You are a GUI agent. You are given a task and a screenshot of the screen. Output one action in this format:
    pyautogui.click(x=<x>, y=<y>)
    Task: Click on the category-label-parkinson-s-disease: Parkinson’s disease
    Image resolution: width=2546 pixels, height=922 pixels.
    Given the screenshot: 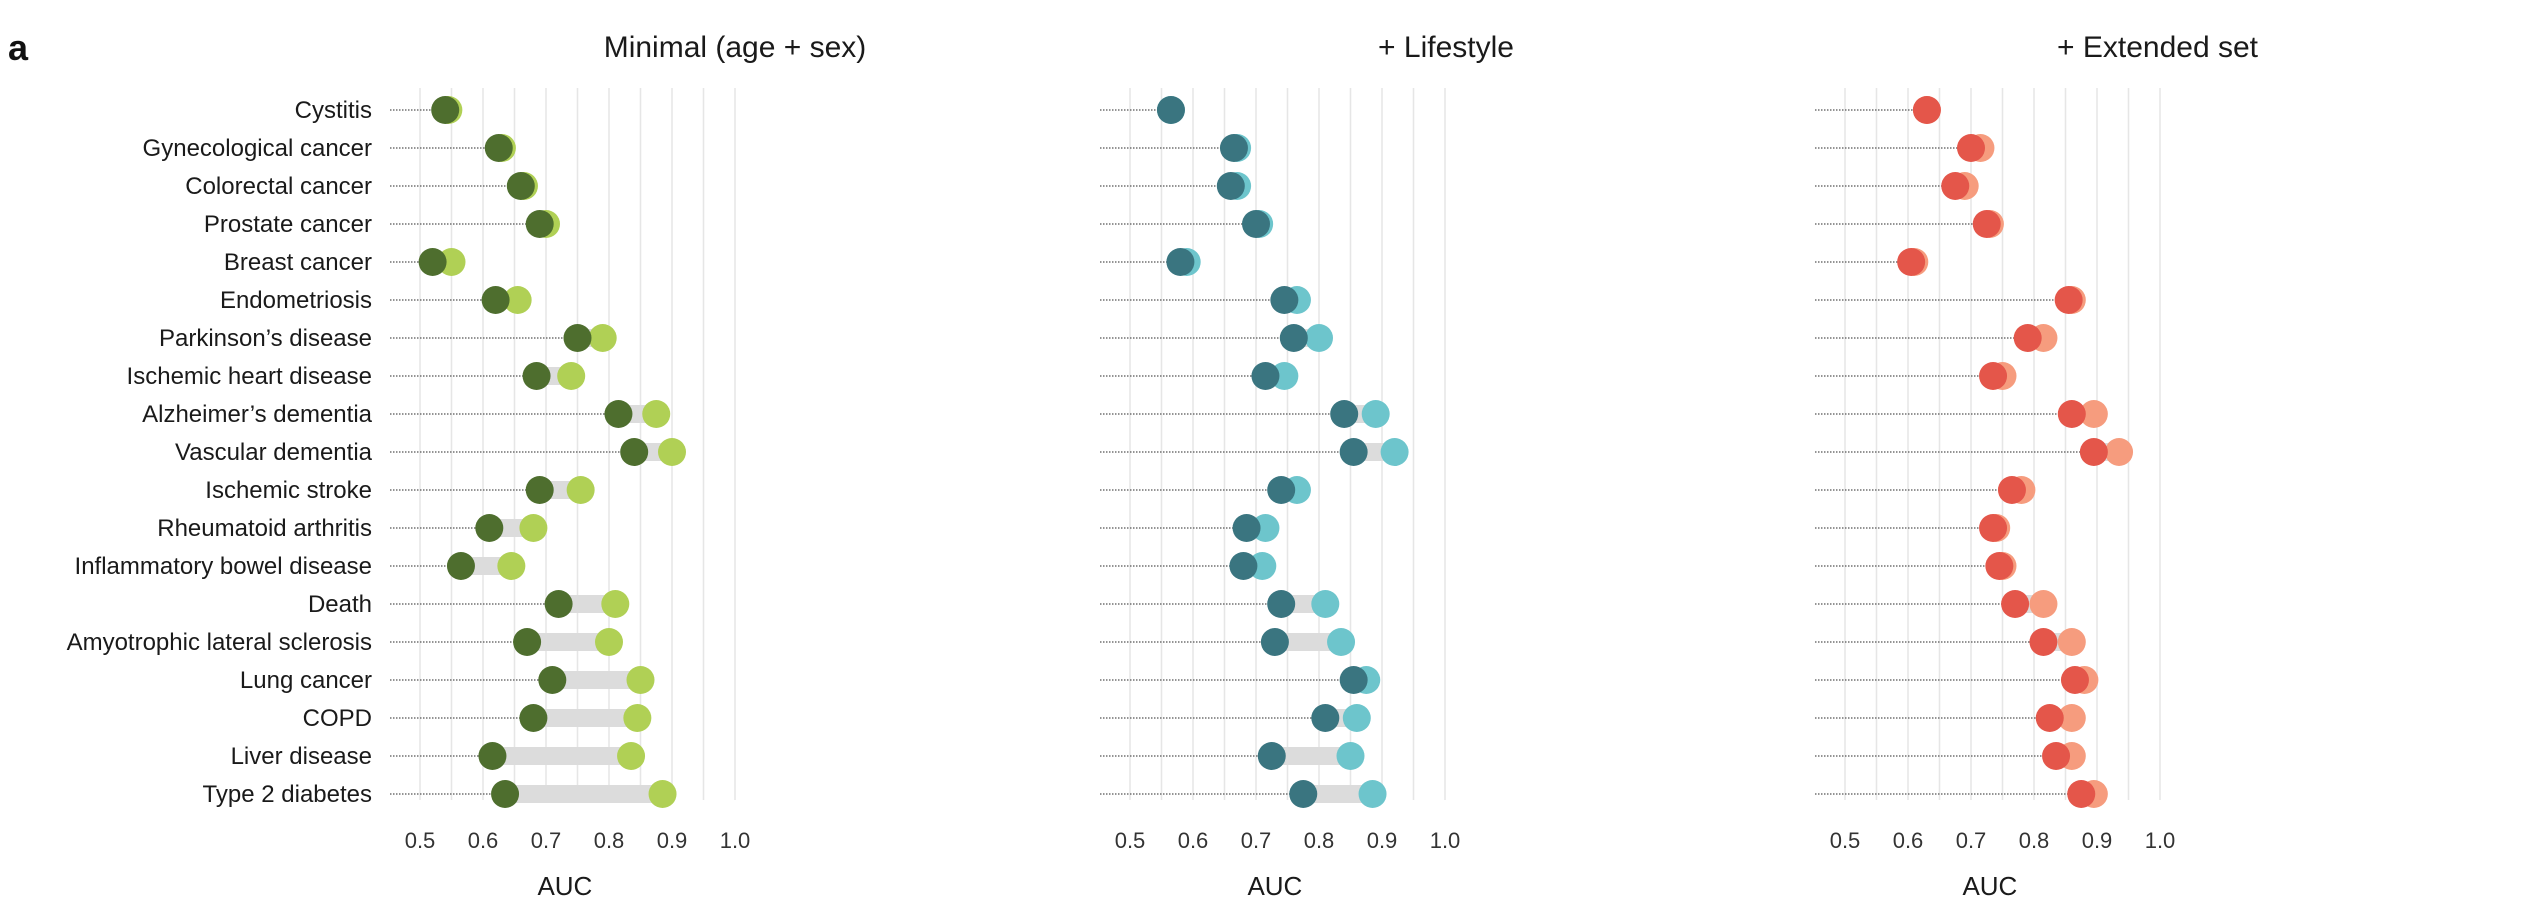 What is the action you would take?
    pyautogui.click(x=265, y=338)
    